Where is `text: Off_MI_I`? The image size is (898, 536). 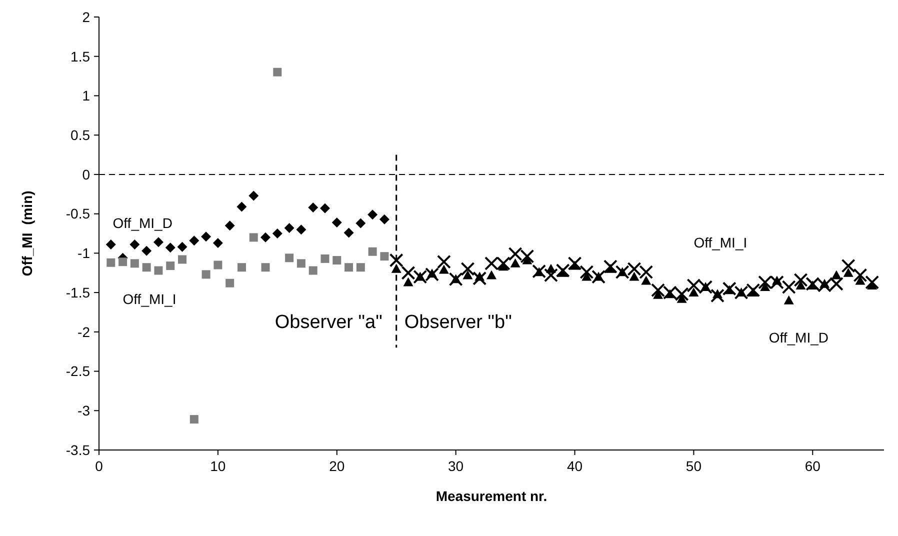 text: Off_MI_I is located at coordinates (721, 242).